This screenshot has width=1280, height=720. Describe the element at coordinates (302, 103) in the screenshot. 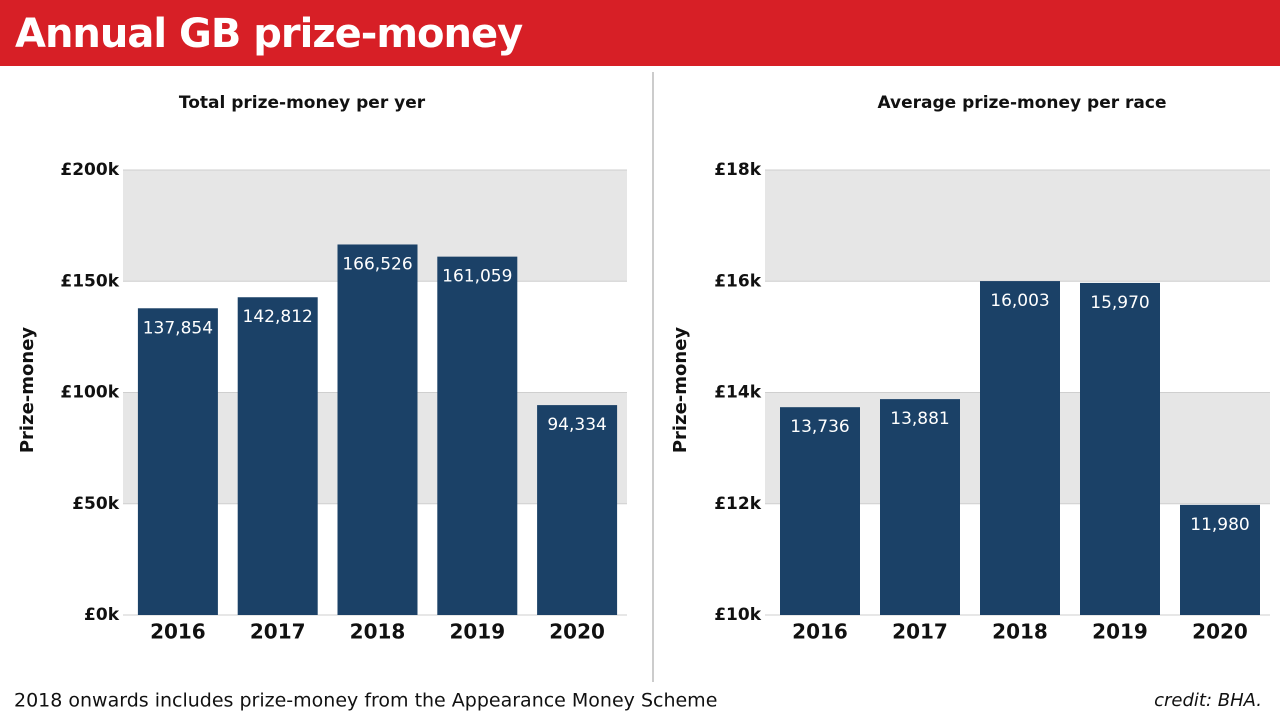

I see `chart-title: Total prize-money per yer` at that location.